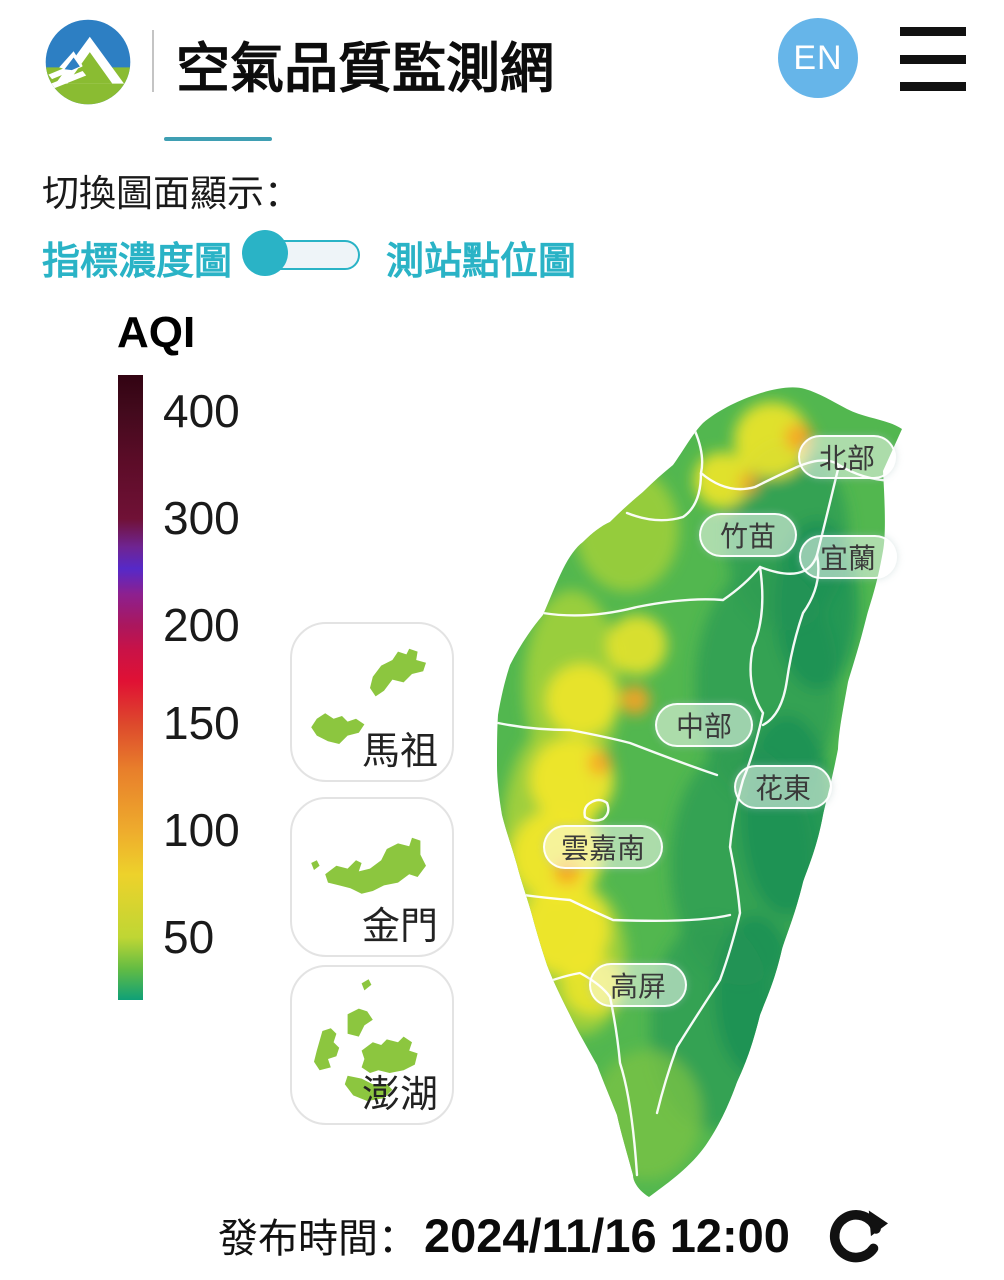  What do you see at coordinates (607, 1235) in the screenshot?
I see `publish-timestamp: 2024/11/16 12:00` at bounding box center [607, 1235].